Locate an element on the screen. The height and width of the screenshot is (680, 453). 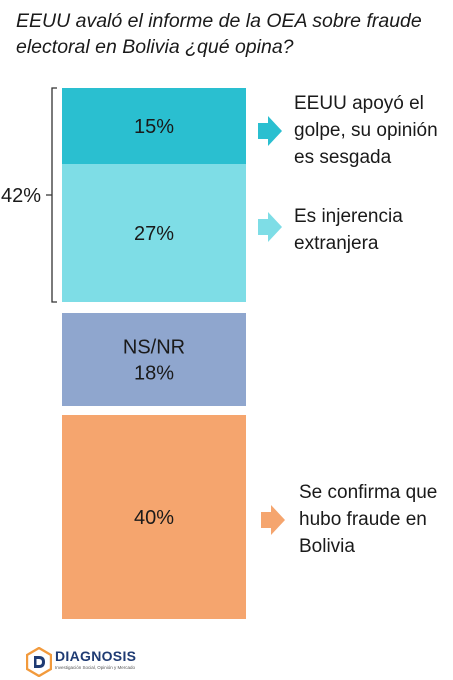
segment-nsnr-value-label: 18% is located at coordinates (154, 374).